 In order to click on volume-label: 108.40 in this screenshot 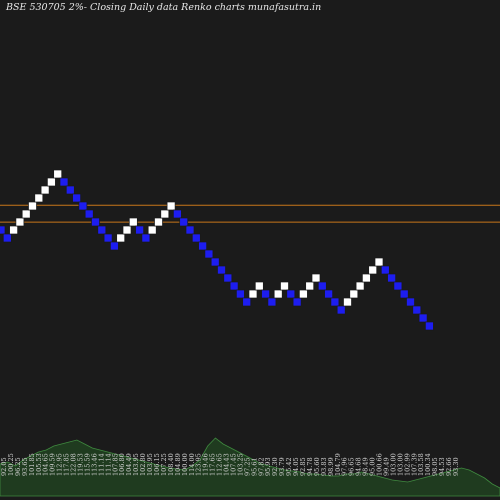, I will do `click(171, 464)`.